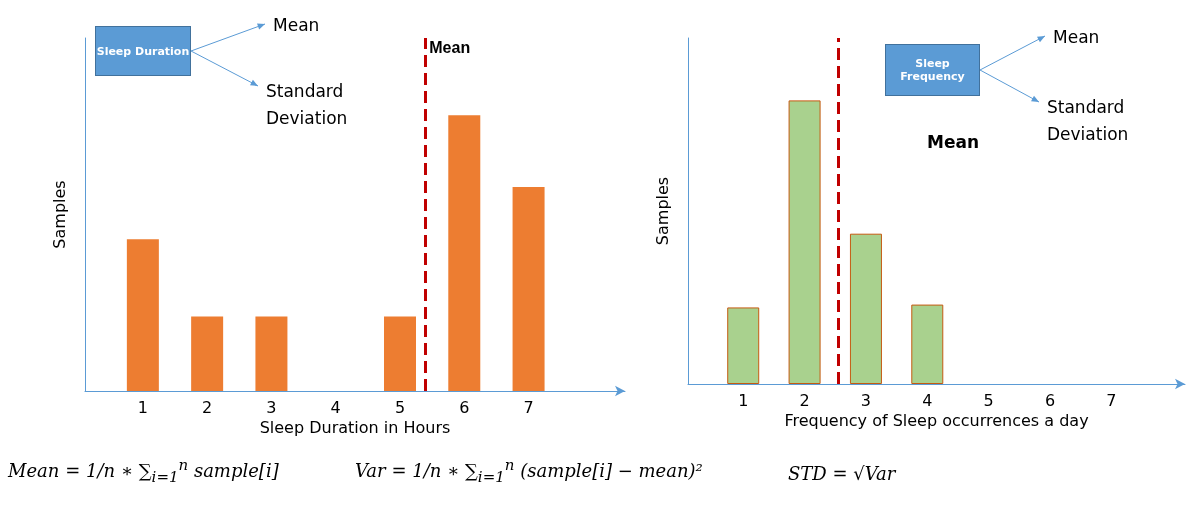  What do you see at coordinates (932, 70) in the screenshot?
I see `label-box: Sleep Frequency` at bounding box center [932, 70].